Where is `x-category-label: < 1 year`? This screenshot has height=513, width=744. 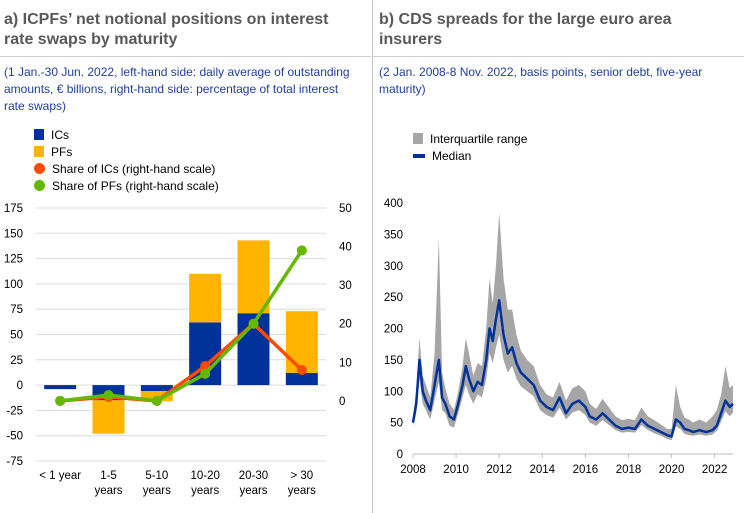 x-category-label: < 1 year is located at coordinates (60, 476).